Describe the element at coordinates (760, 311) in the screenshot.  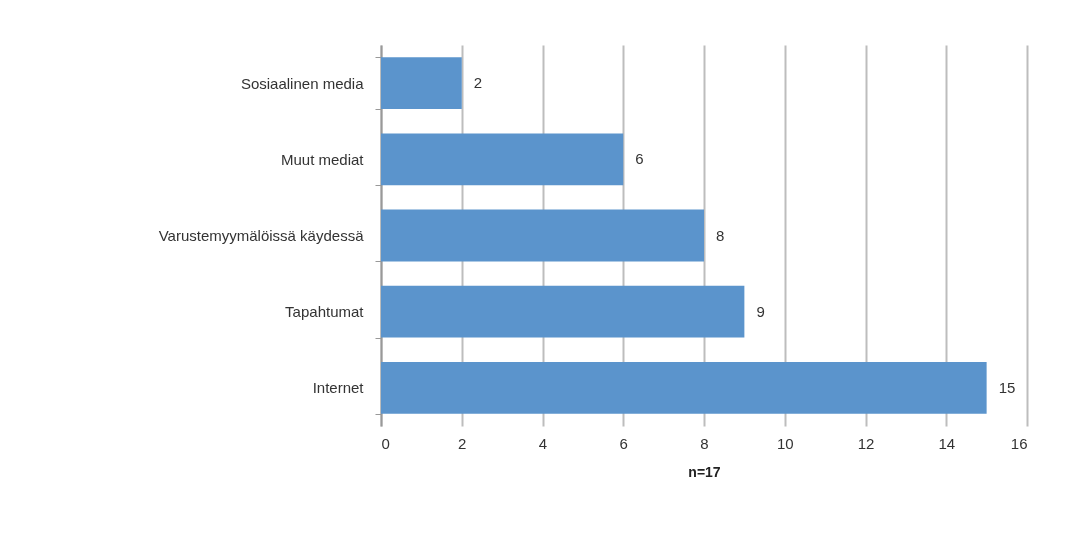
I see `data-label: 9` at that location.